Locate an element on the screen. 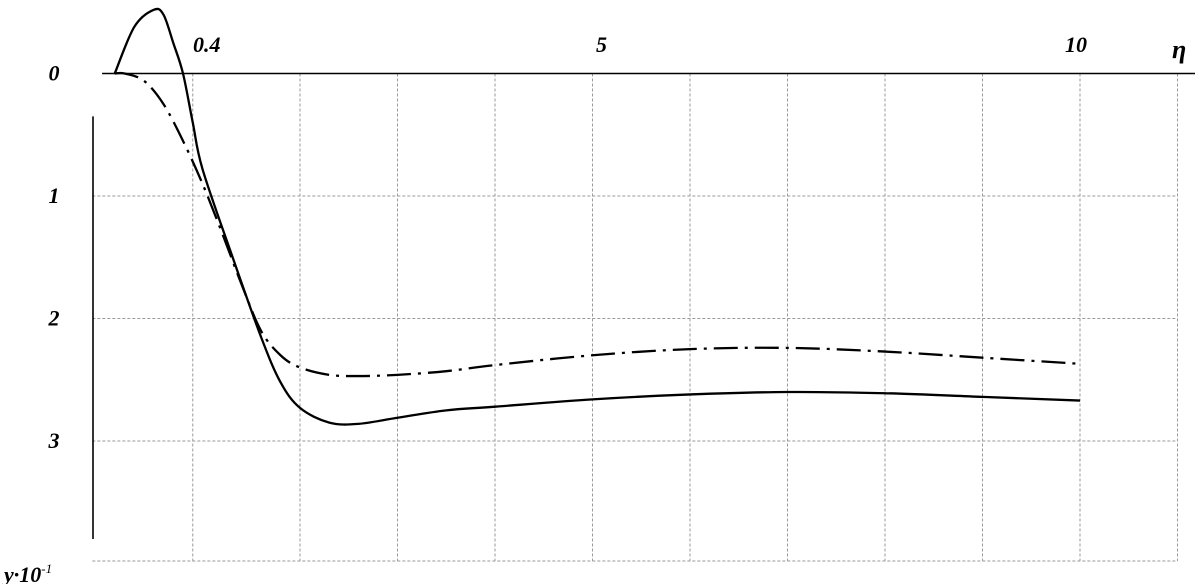 The height and width of the screenshot is (584, 1201). x-tick-label-0-4: 0.4 is located at coordinates (207, 44).